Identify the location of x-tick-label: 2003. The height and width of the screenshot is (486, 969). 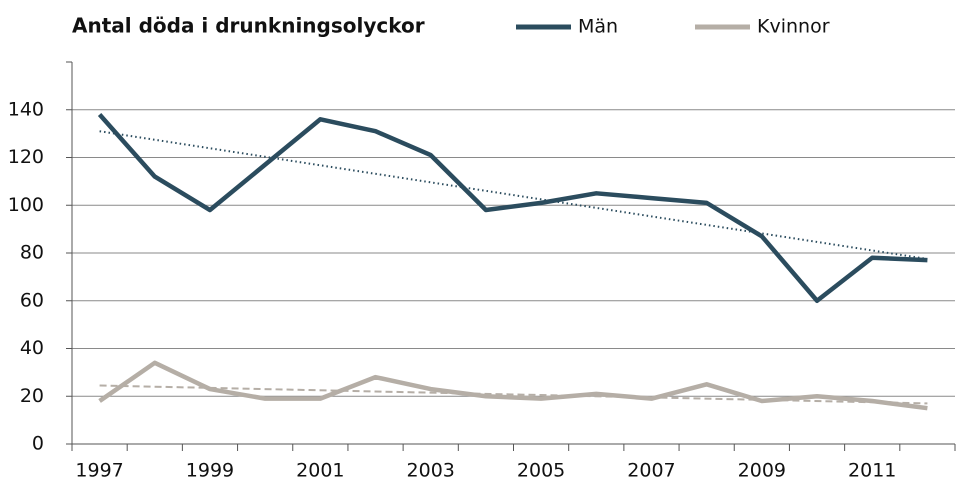
(431, 471).